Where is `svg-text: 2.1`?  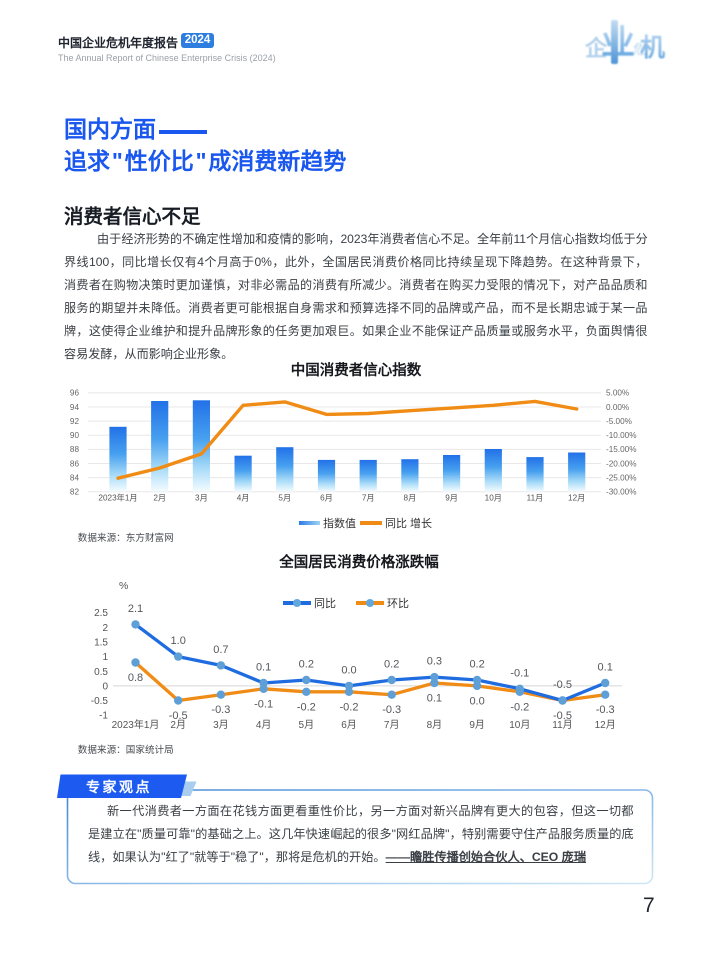
svg-text: 2.1 is located at coordinates (135, 609).